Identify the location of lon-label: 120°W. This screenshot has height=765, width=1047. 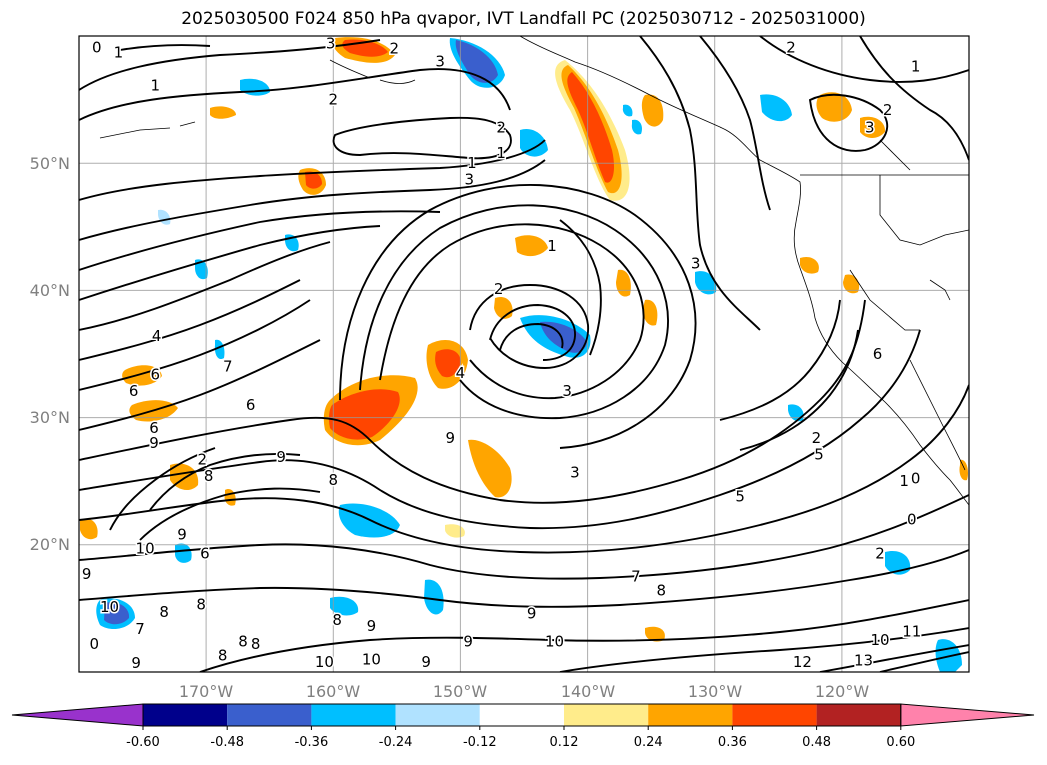
(842, 691).